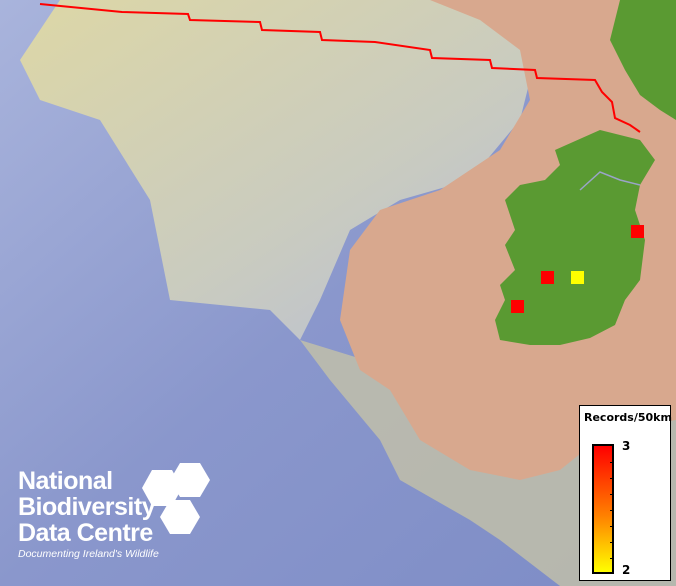 This screenshot has width=676, height=586. Describe the element at coordinates (88, 554) in the screenshot. I see `logo-tagline: Documenting Ireland's Wildlife` at that location.